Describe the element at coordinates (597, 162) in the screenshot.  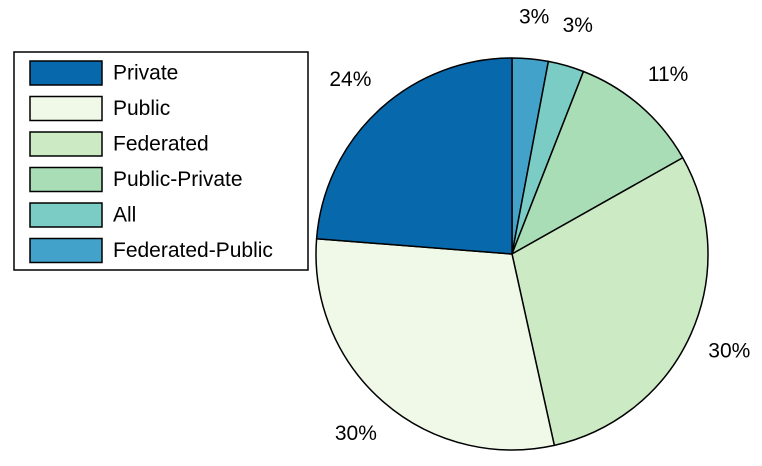
I see `pie-slice-public-private` at that location.